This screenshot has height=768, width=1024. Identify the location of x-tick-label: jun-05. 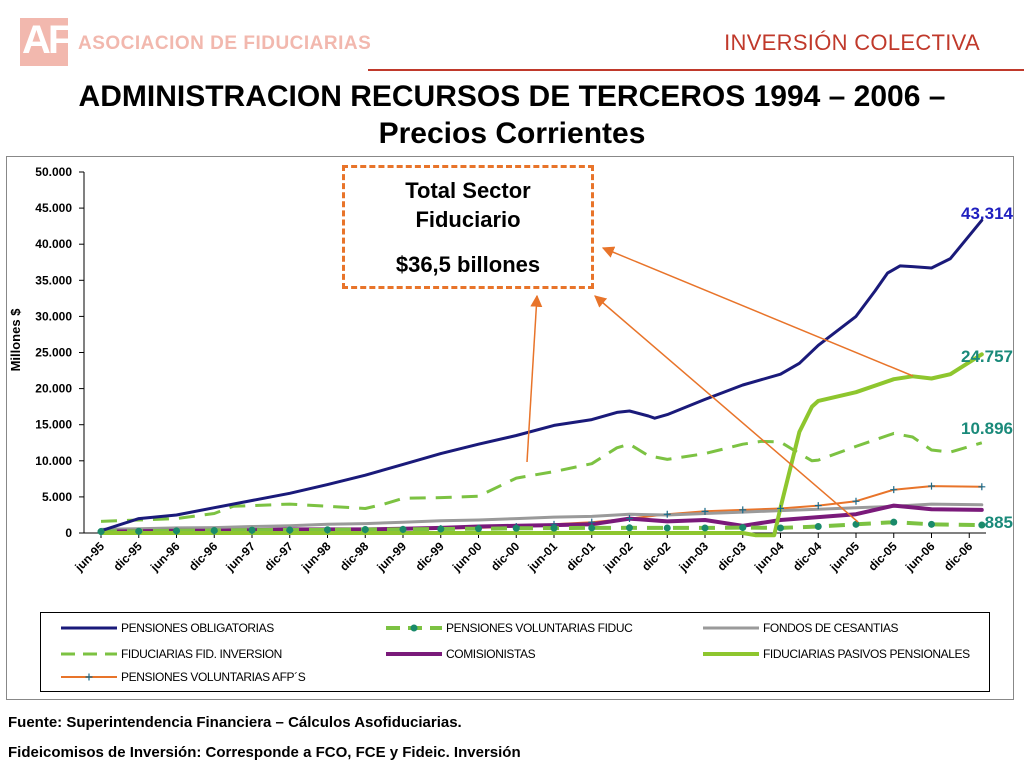
(845, 557).